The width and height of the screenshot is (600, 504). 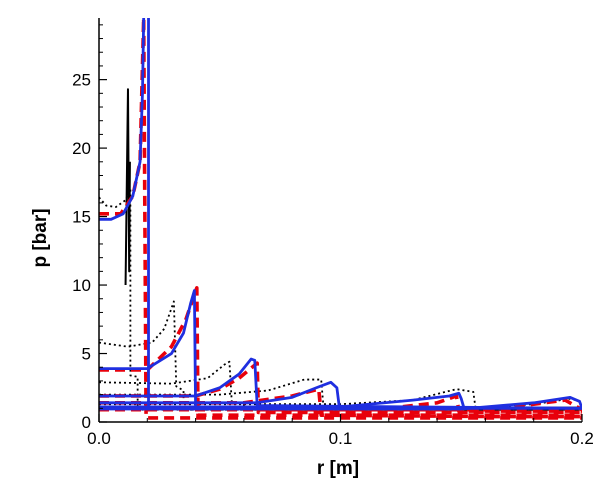 I want to click on y-tick-label-3: 15, so click(x=81, y=217).